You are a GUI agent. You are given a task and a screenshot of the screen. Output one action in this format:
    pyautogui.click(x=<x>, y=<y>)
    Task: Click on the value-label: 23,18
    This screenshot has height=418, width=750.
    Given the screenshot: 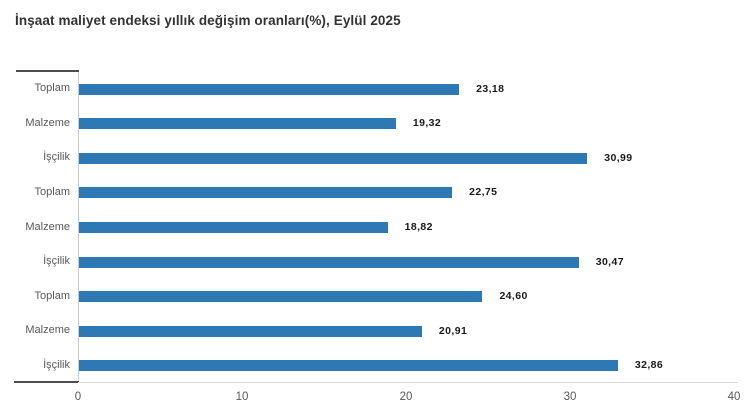 What is the action you would take?
    pyautogui.click(x=490, y=88)
    